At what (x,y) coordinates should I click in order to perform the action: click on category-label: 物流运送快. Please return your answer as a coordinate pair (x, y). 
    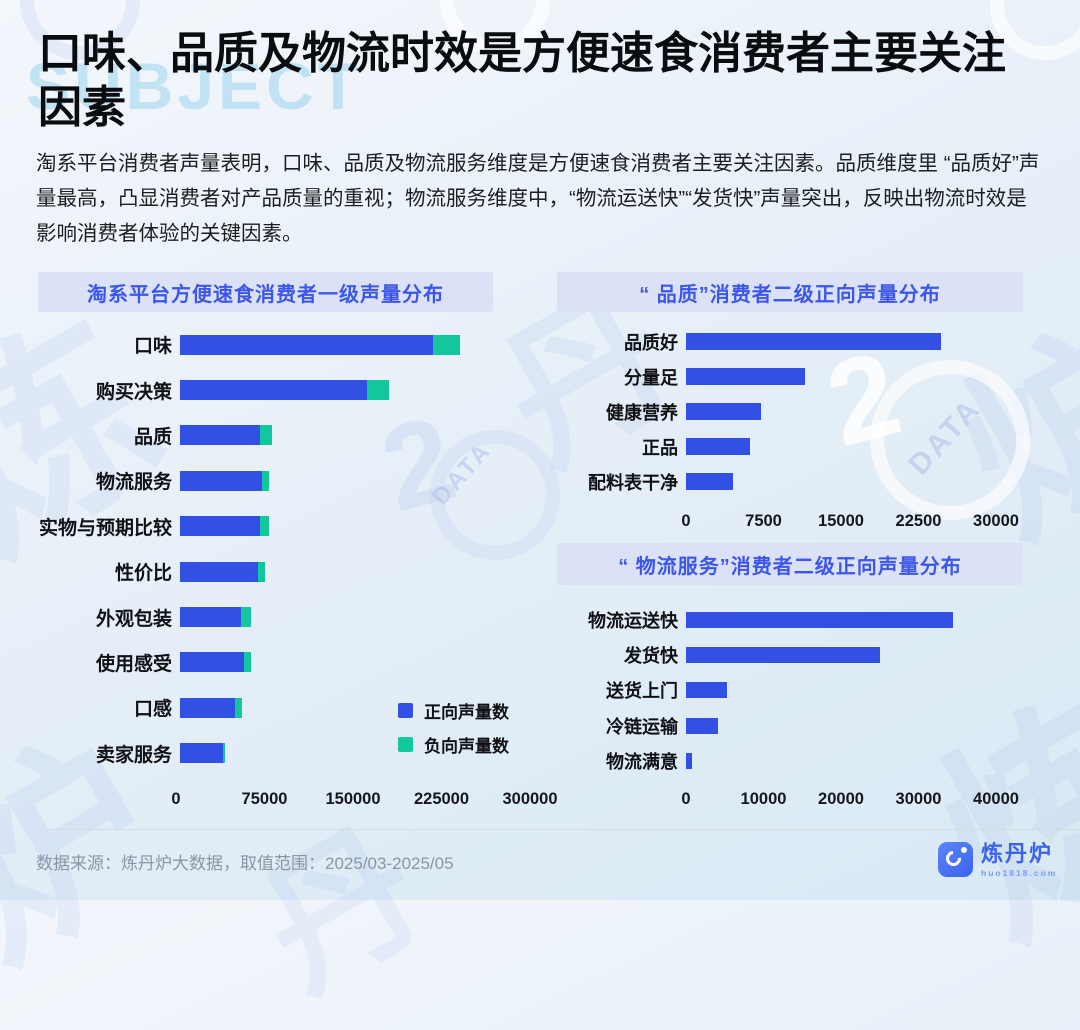
    Looking at the image, I should click on (633, 620).